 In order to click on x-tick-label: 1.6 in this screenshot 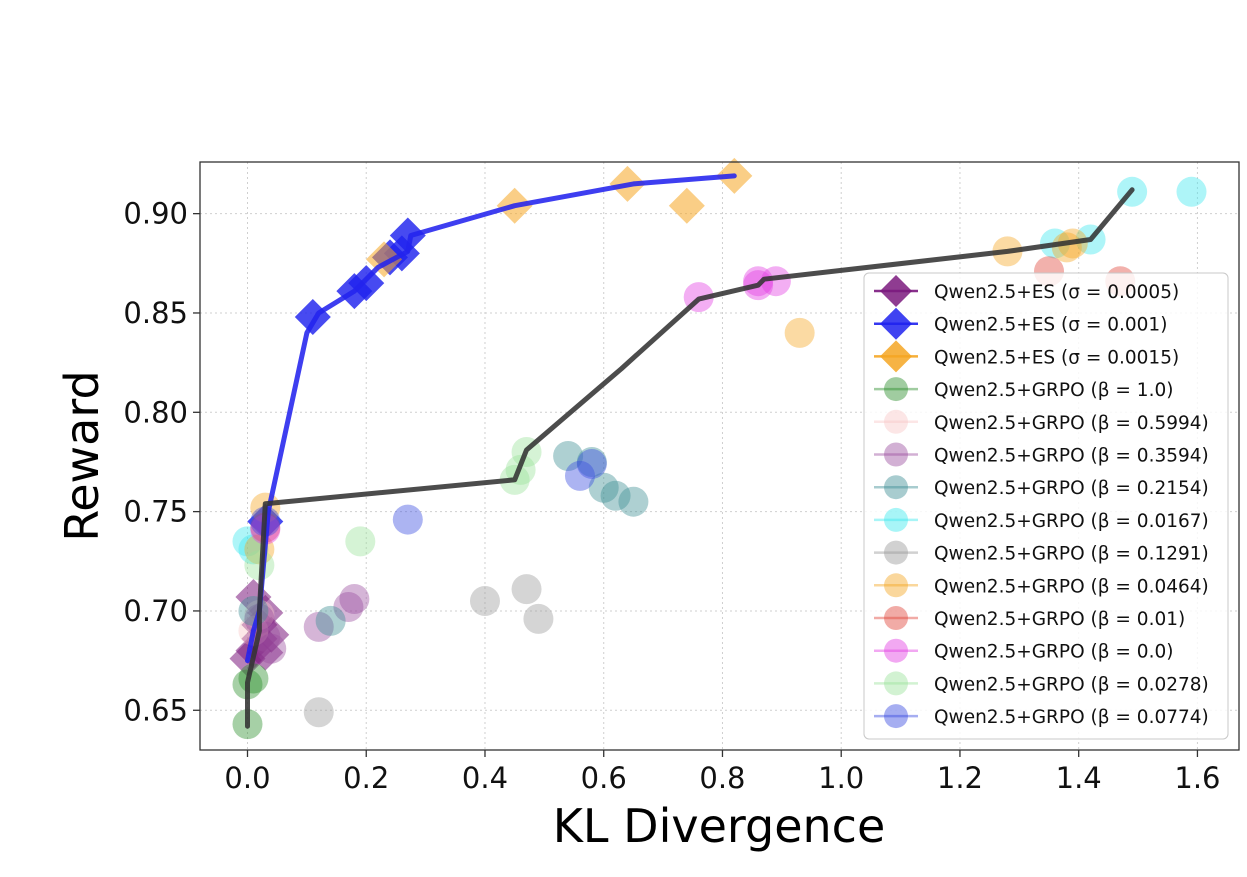, I will do `click(1197, 778)`.